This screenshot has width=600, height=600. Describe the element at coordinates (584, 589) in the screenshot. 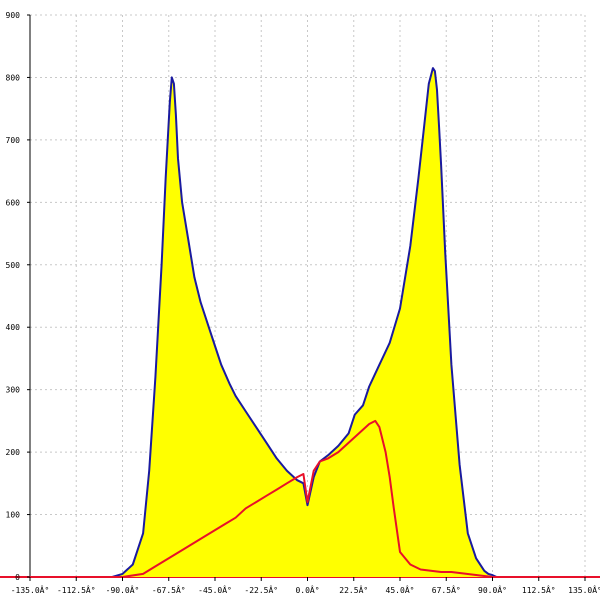

I see `x-tick-label: 135.0Â°` at that location.